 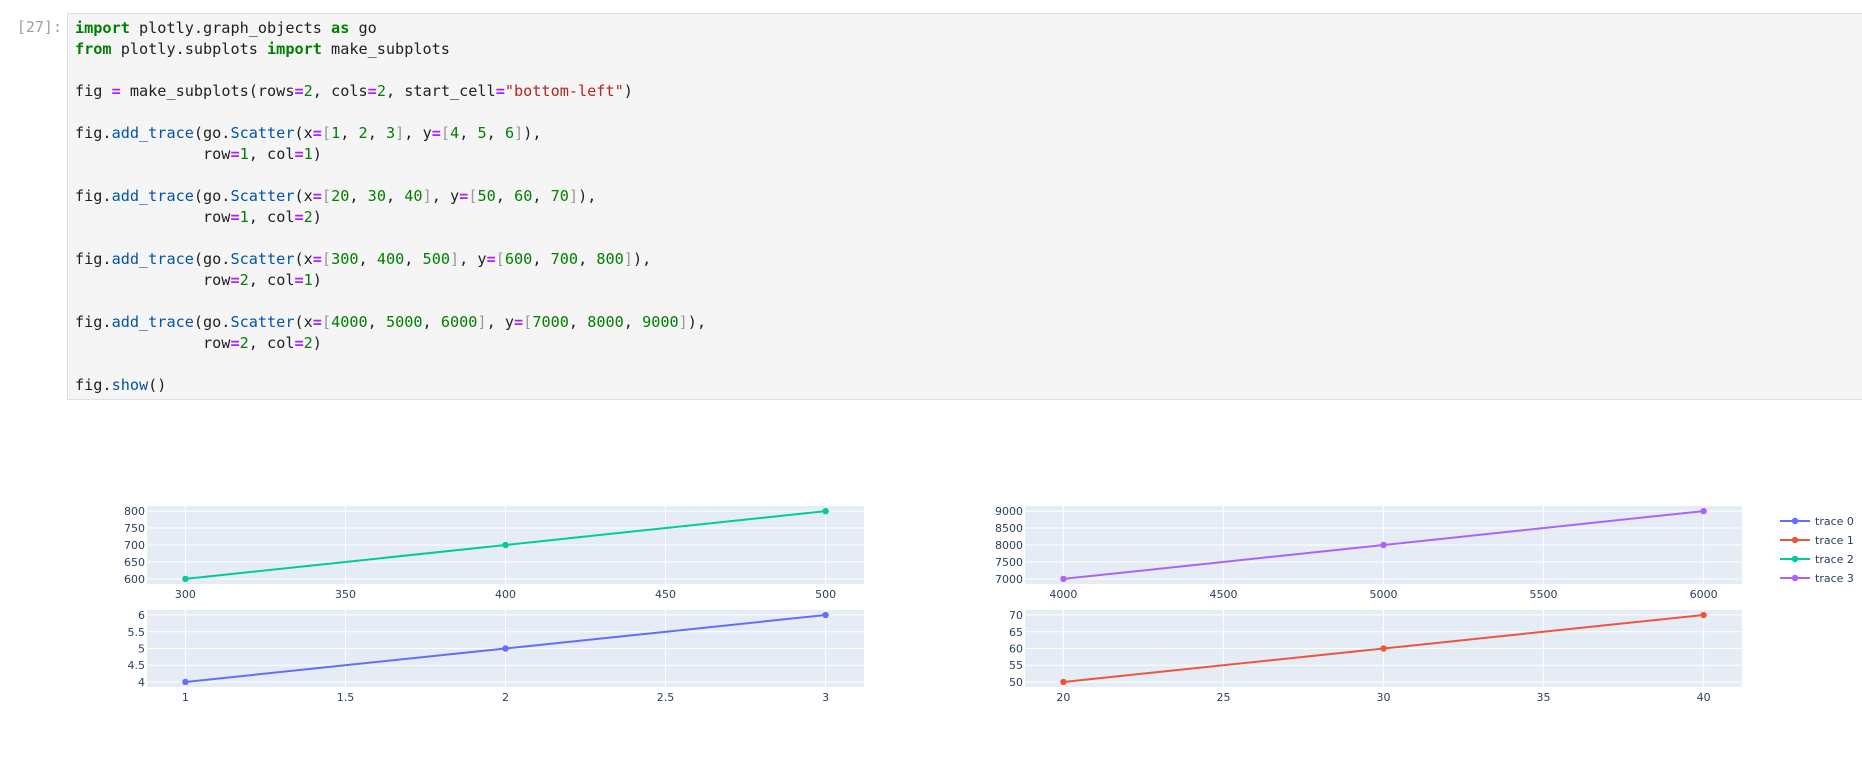 I want to click on legend-item: trace 1, so click(x=1817, y=540).